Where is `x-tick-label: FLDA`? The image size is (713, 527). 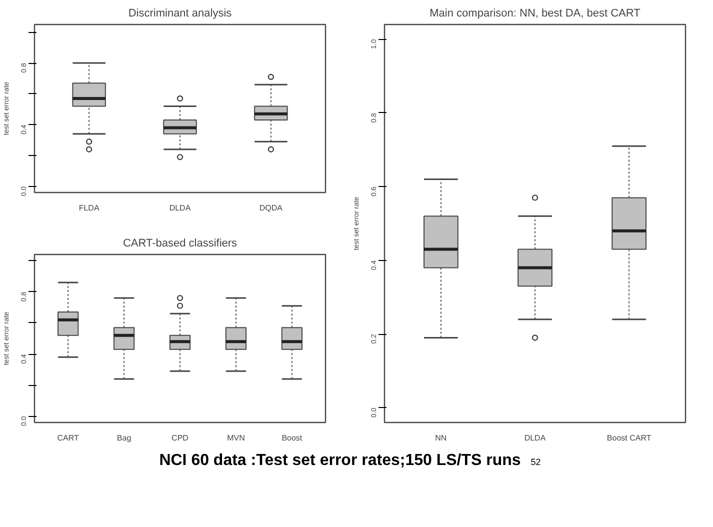 x-tick-label: FLDA is located at coordinates (89, 208).